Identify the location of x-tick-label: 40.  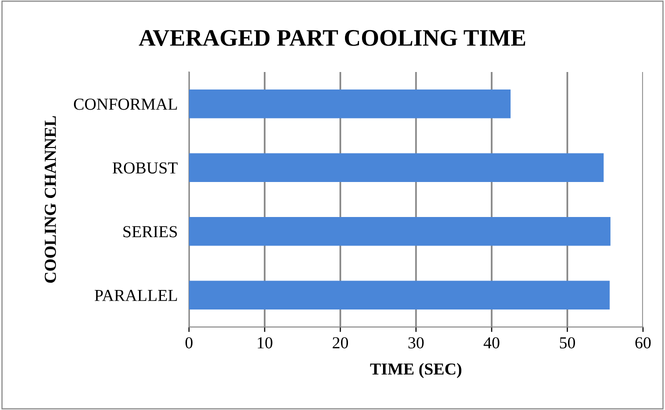
(492, 342).